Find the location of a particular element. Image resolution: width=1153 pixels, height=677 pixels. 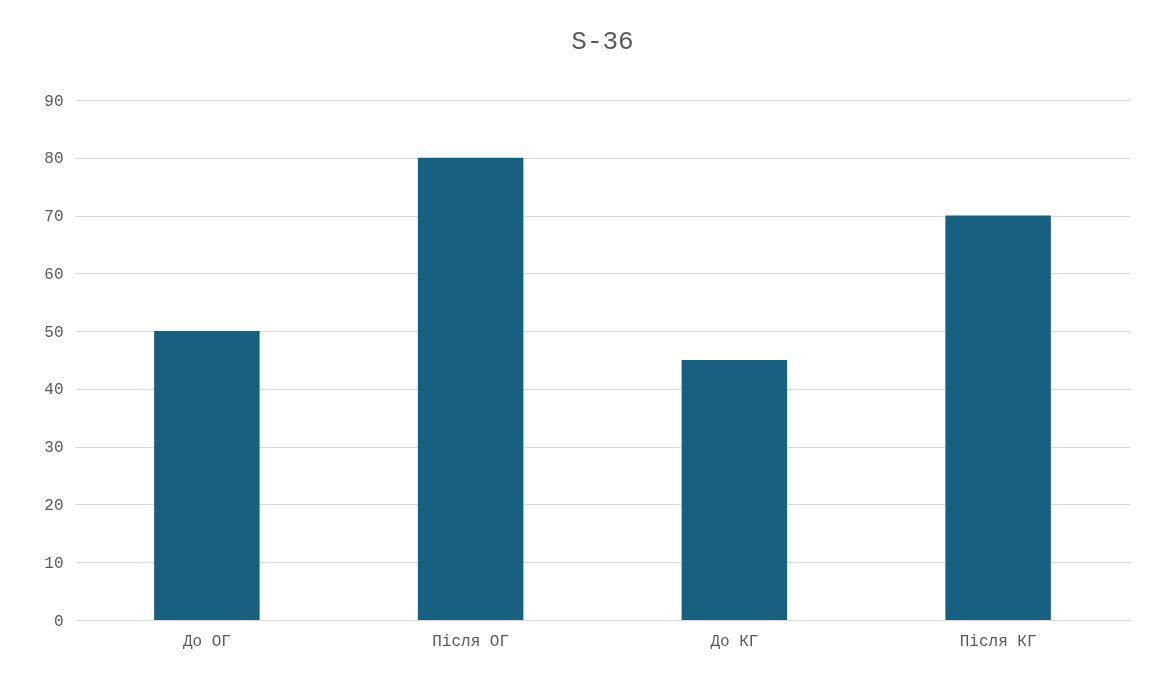

y-tick-label: 60 is located at coordinates (54, 274).